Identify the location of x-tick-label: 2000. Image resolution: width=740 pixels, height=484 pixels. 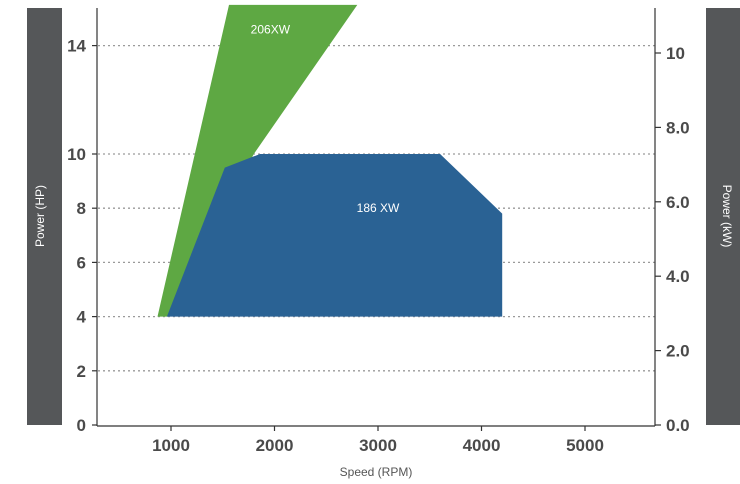
(275, 445).